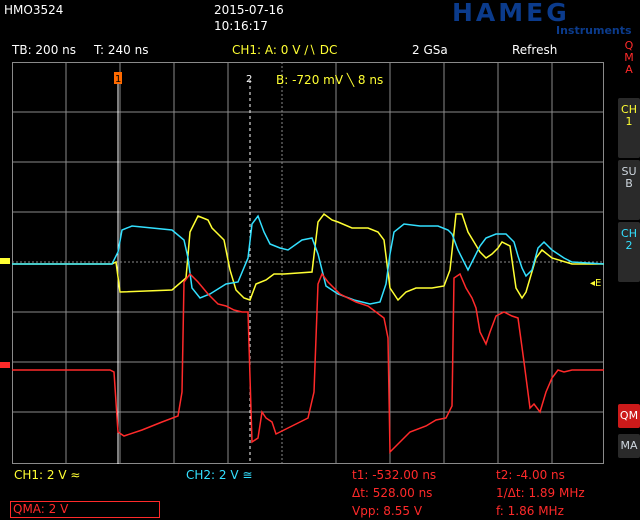 The height and width of the screenshot is (520, 640). What do you see at coordinates (249, 79) in the screenshot?
I see `marker-2-label: 2` at bounding box center [249, 79].